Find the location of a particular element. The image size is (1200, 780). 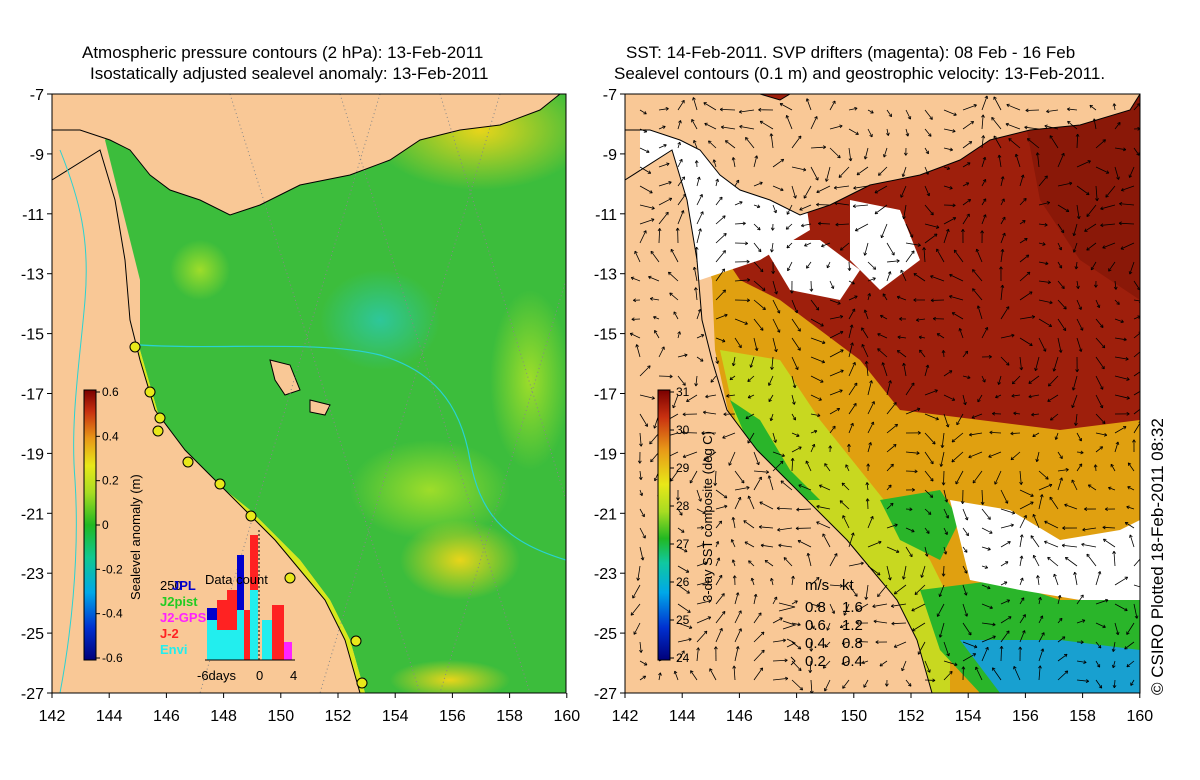

right-x-tick: 150 is located at coordinates (853, 716).